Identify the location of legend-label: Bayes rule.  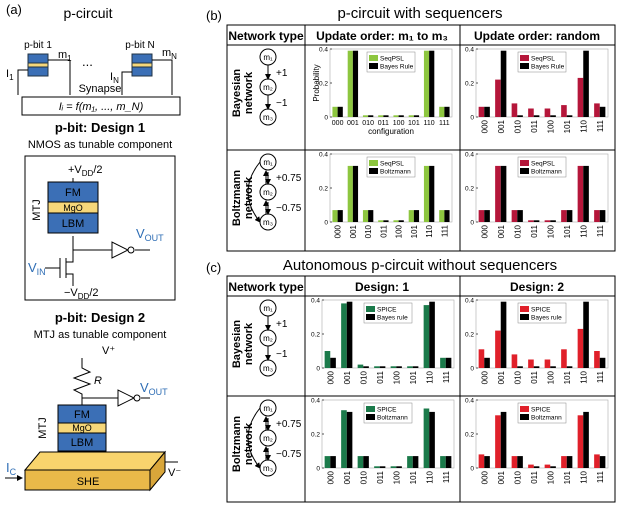
(392, 318).